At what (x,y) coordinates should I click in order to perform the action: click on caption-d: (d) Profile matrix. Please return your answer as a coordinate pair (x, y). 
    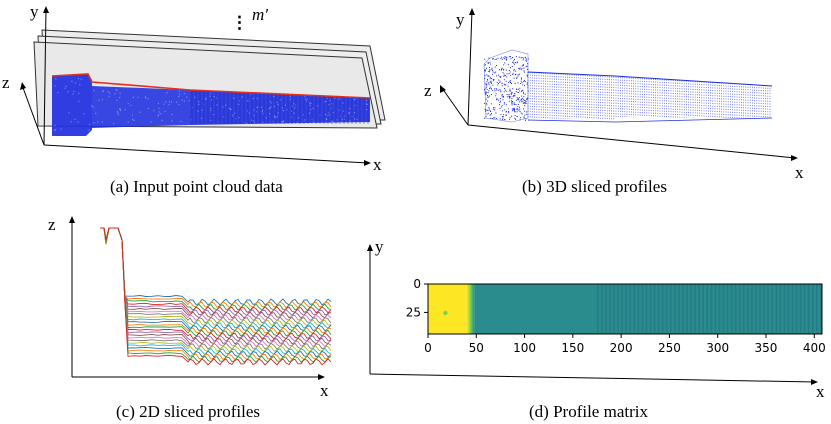
    Looking at the image, I should click on (588, 411).